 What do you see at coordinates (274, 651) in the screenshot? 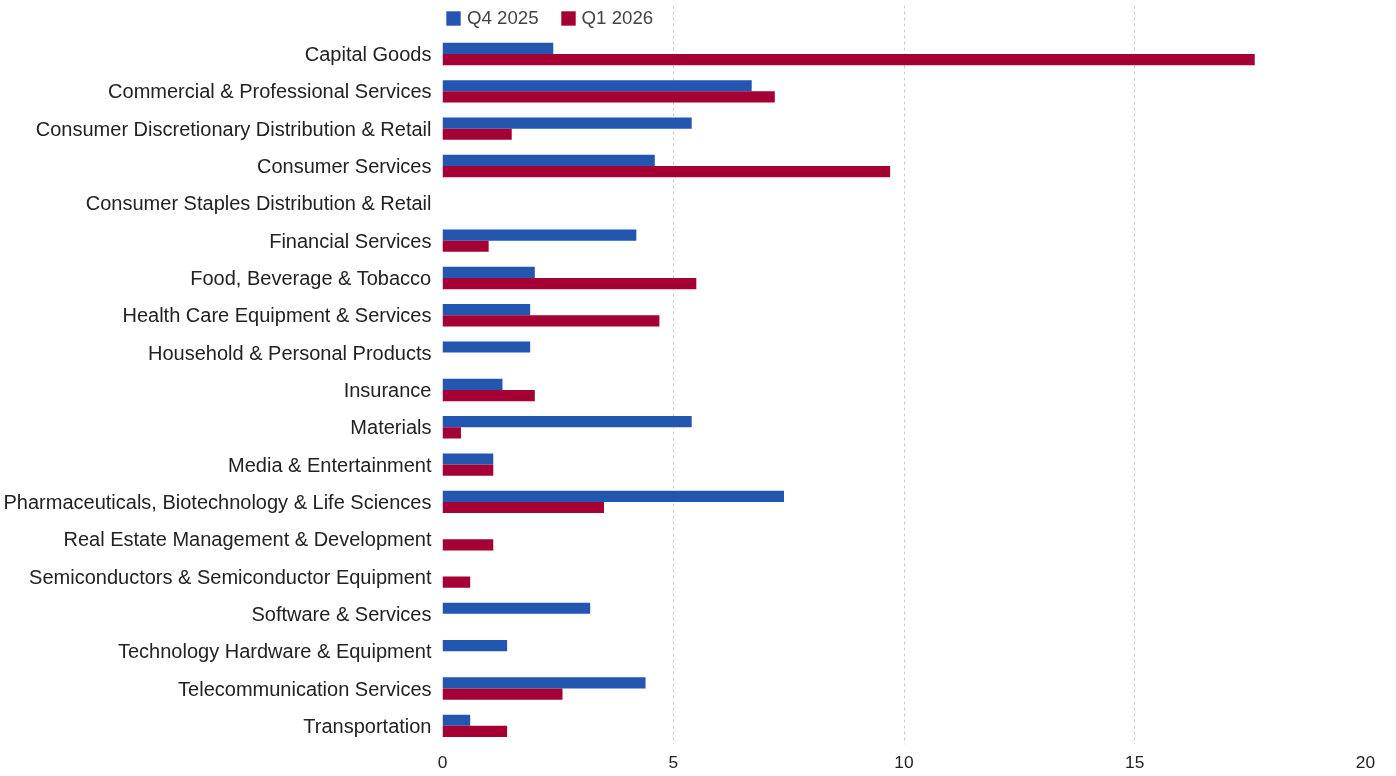
I see `y-tick-label: Technology Hardware & Equipment` at bounding box center [274, 651].